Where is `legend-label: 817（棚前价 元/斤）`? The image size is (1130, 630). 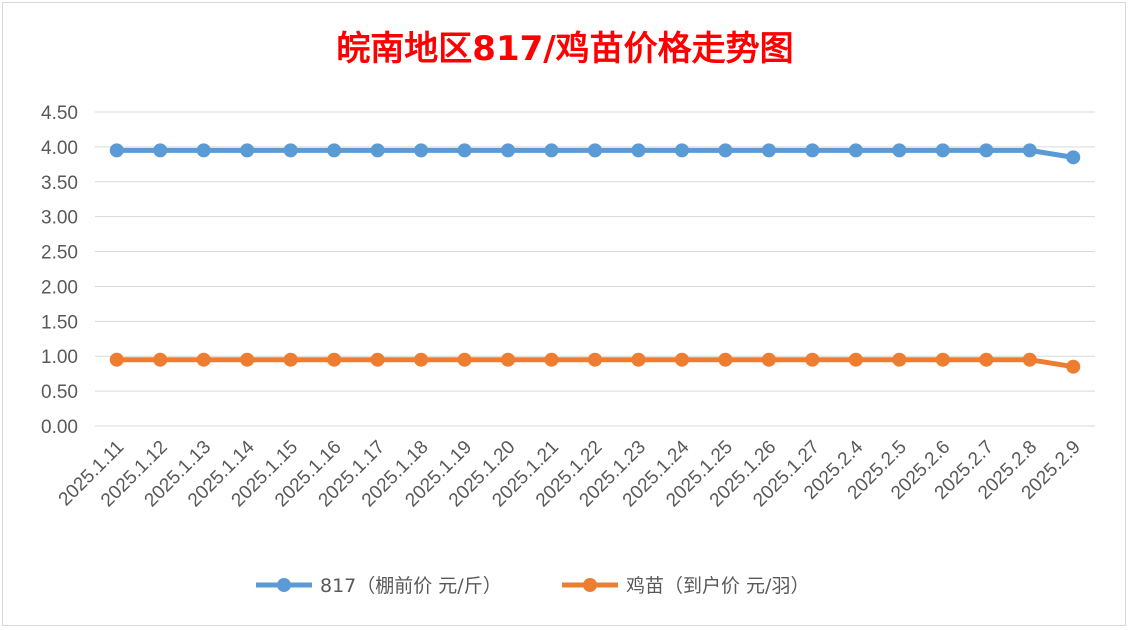 legend-label: 817（棚前价 元/斤） is located at coordinates (411, 586).